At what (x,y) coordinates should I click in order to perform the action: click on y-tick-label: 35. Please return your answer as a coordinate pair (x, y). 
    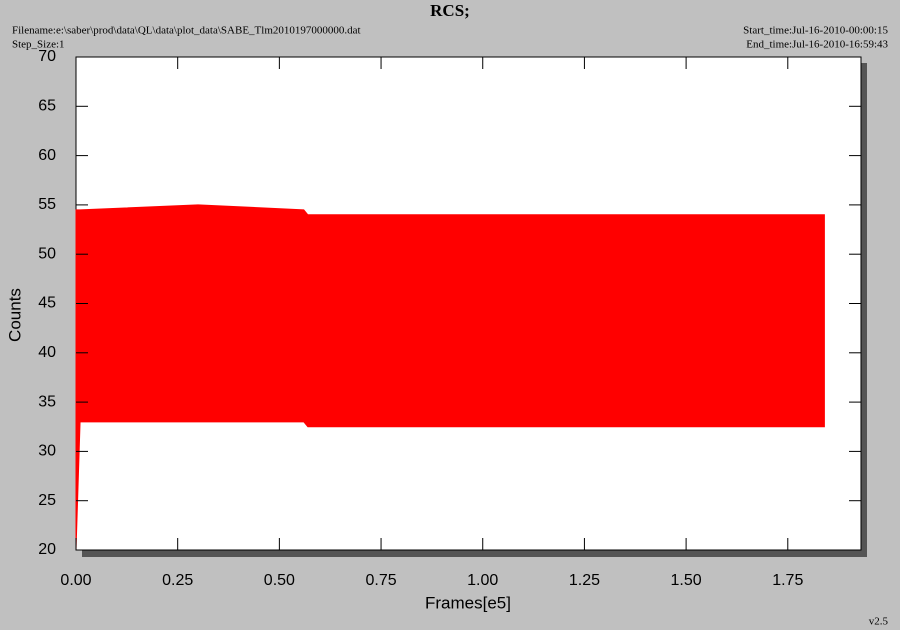
    Looking at the image, I should click on (47, 401).